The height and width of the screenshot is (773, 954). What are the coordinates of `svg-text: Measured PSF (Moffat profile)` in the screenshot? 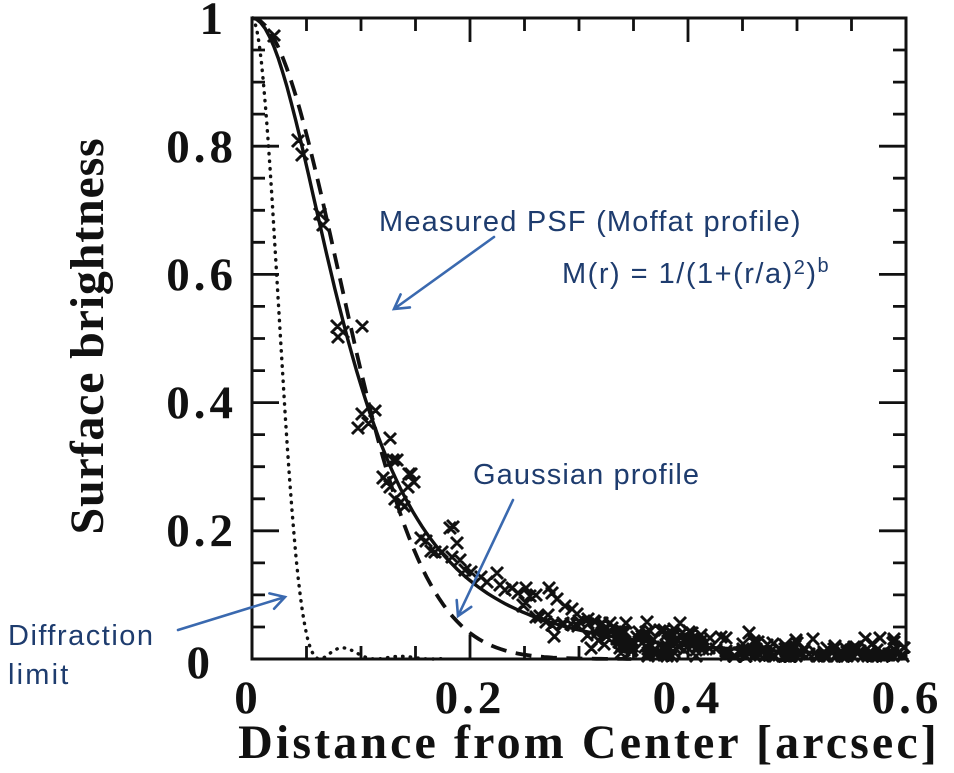 It's located at (590, 222).